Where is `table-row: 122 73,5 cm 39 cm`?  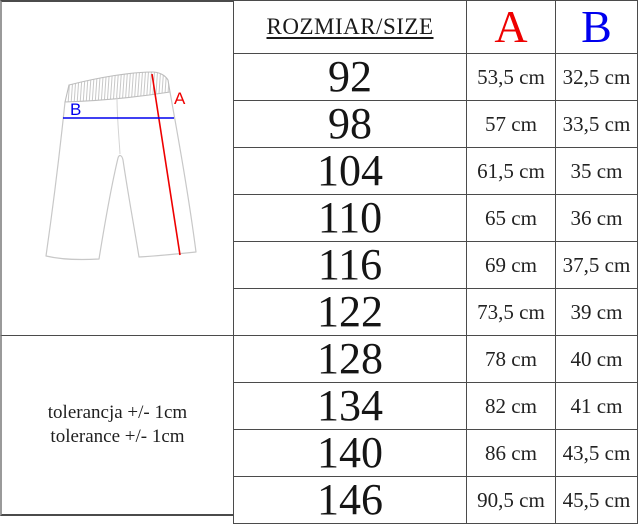
table-row: 122 73,5 cm 39 cm is located at coordinates (435, 312).